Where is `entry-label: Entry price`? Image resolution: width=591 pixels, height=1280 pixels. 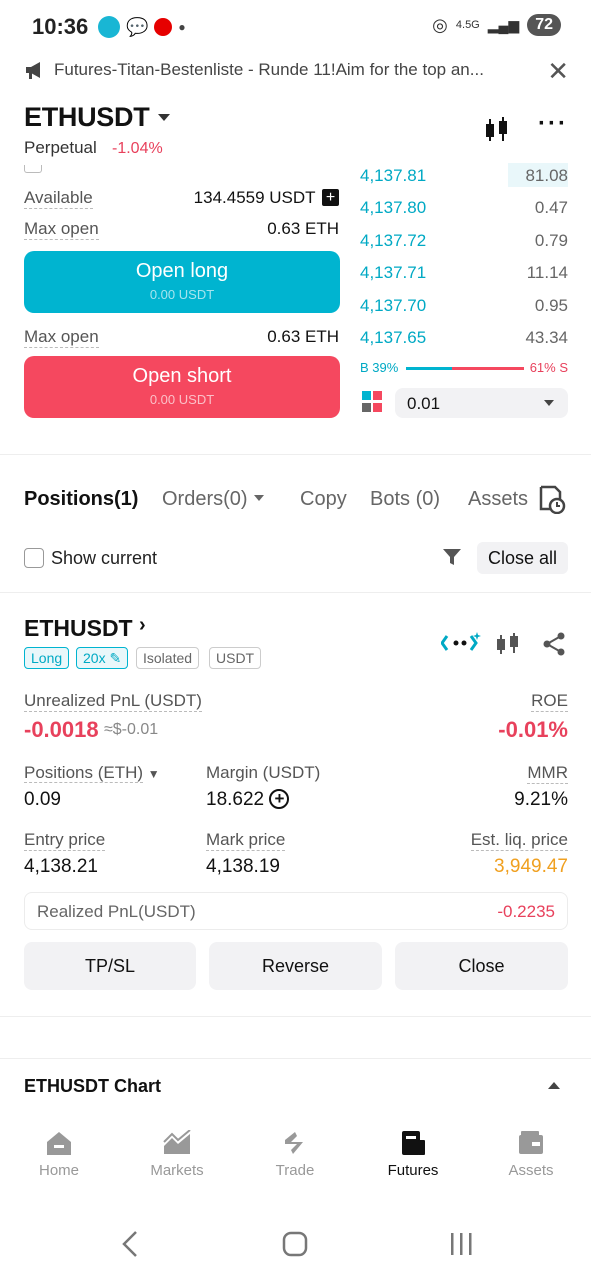 entry-label: Entry price is located at coordinates (65, 840).